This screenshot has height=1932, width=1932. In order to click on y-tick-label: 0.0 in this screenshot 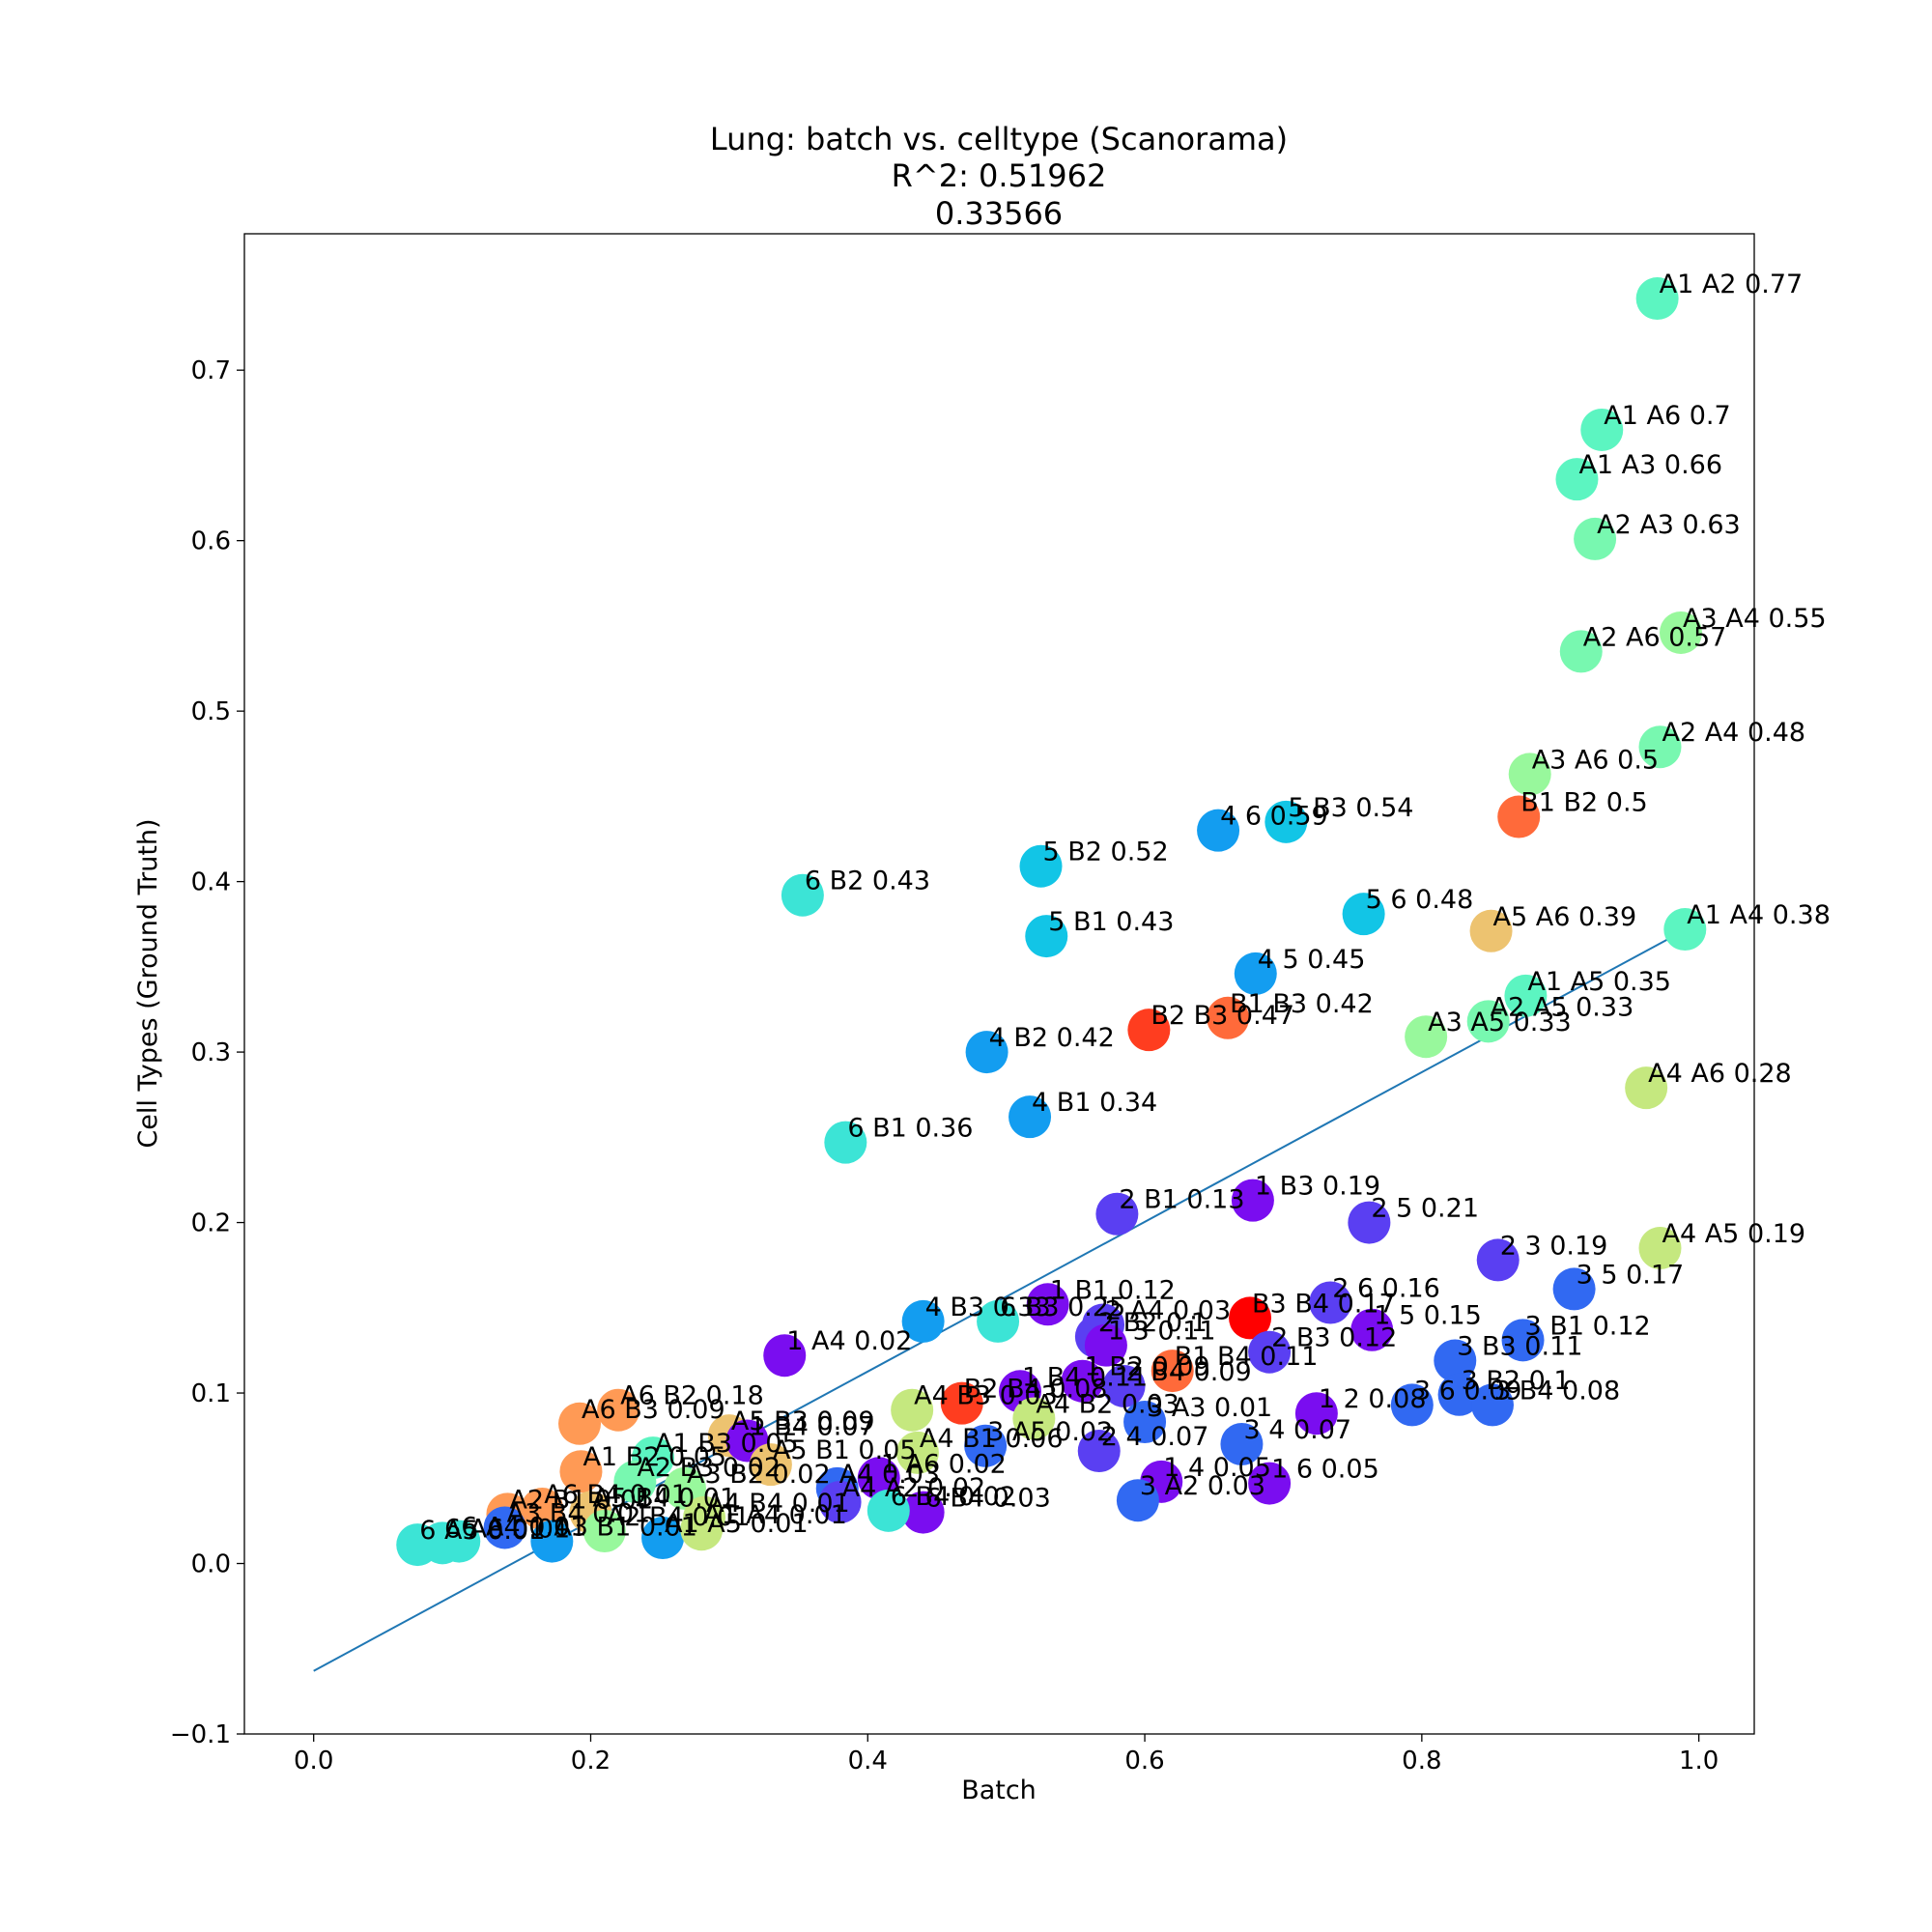, I will do `click(211, 1564)`.